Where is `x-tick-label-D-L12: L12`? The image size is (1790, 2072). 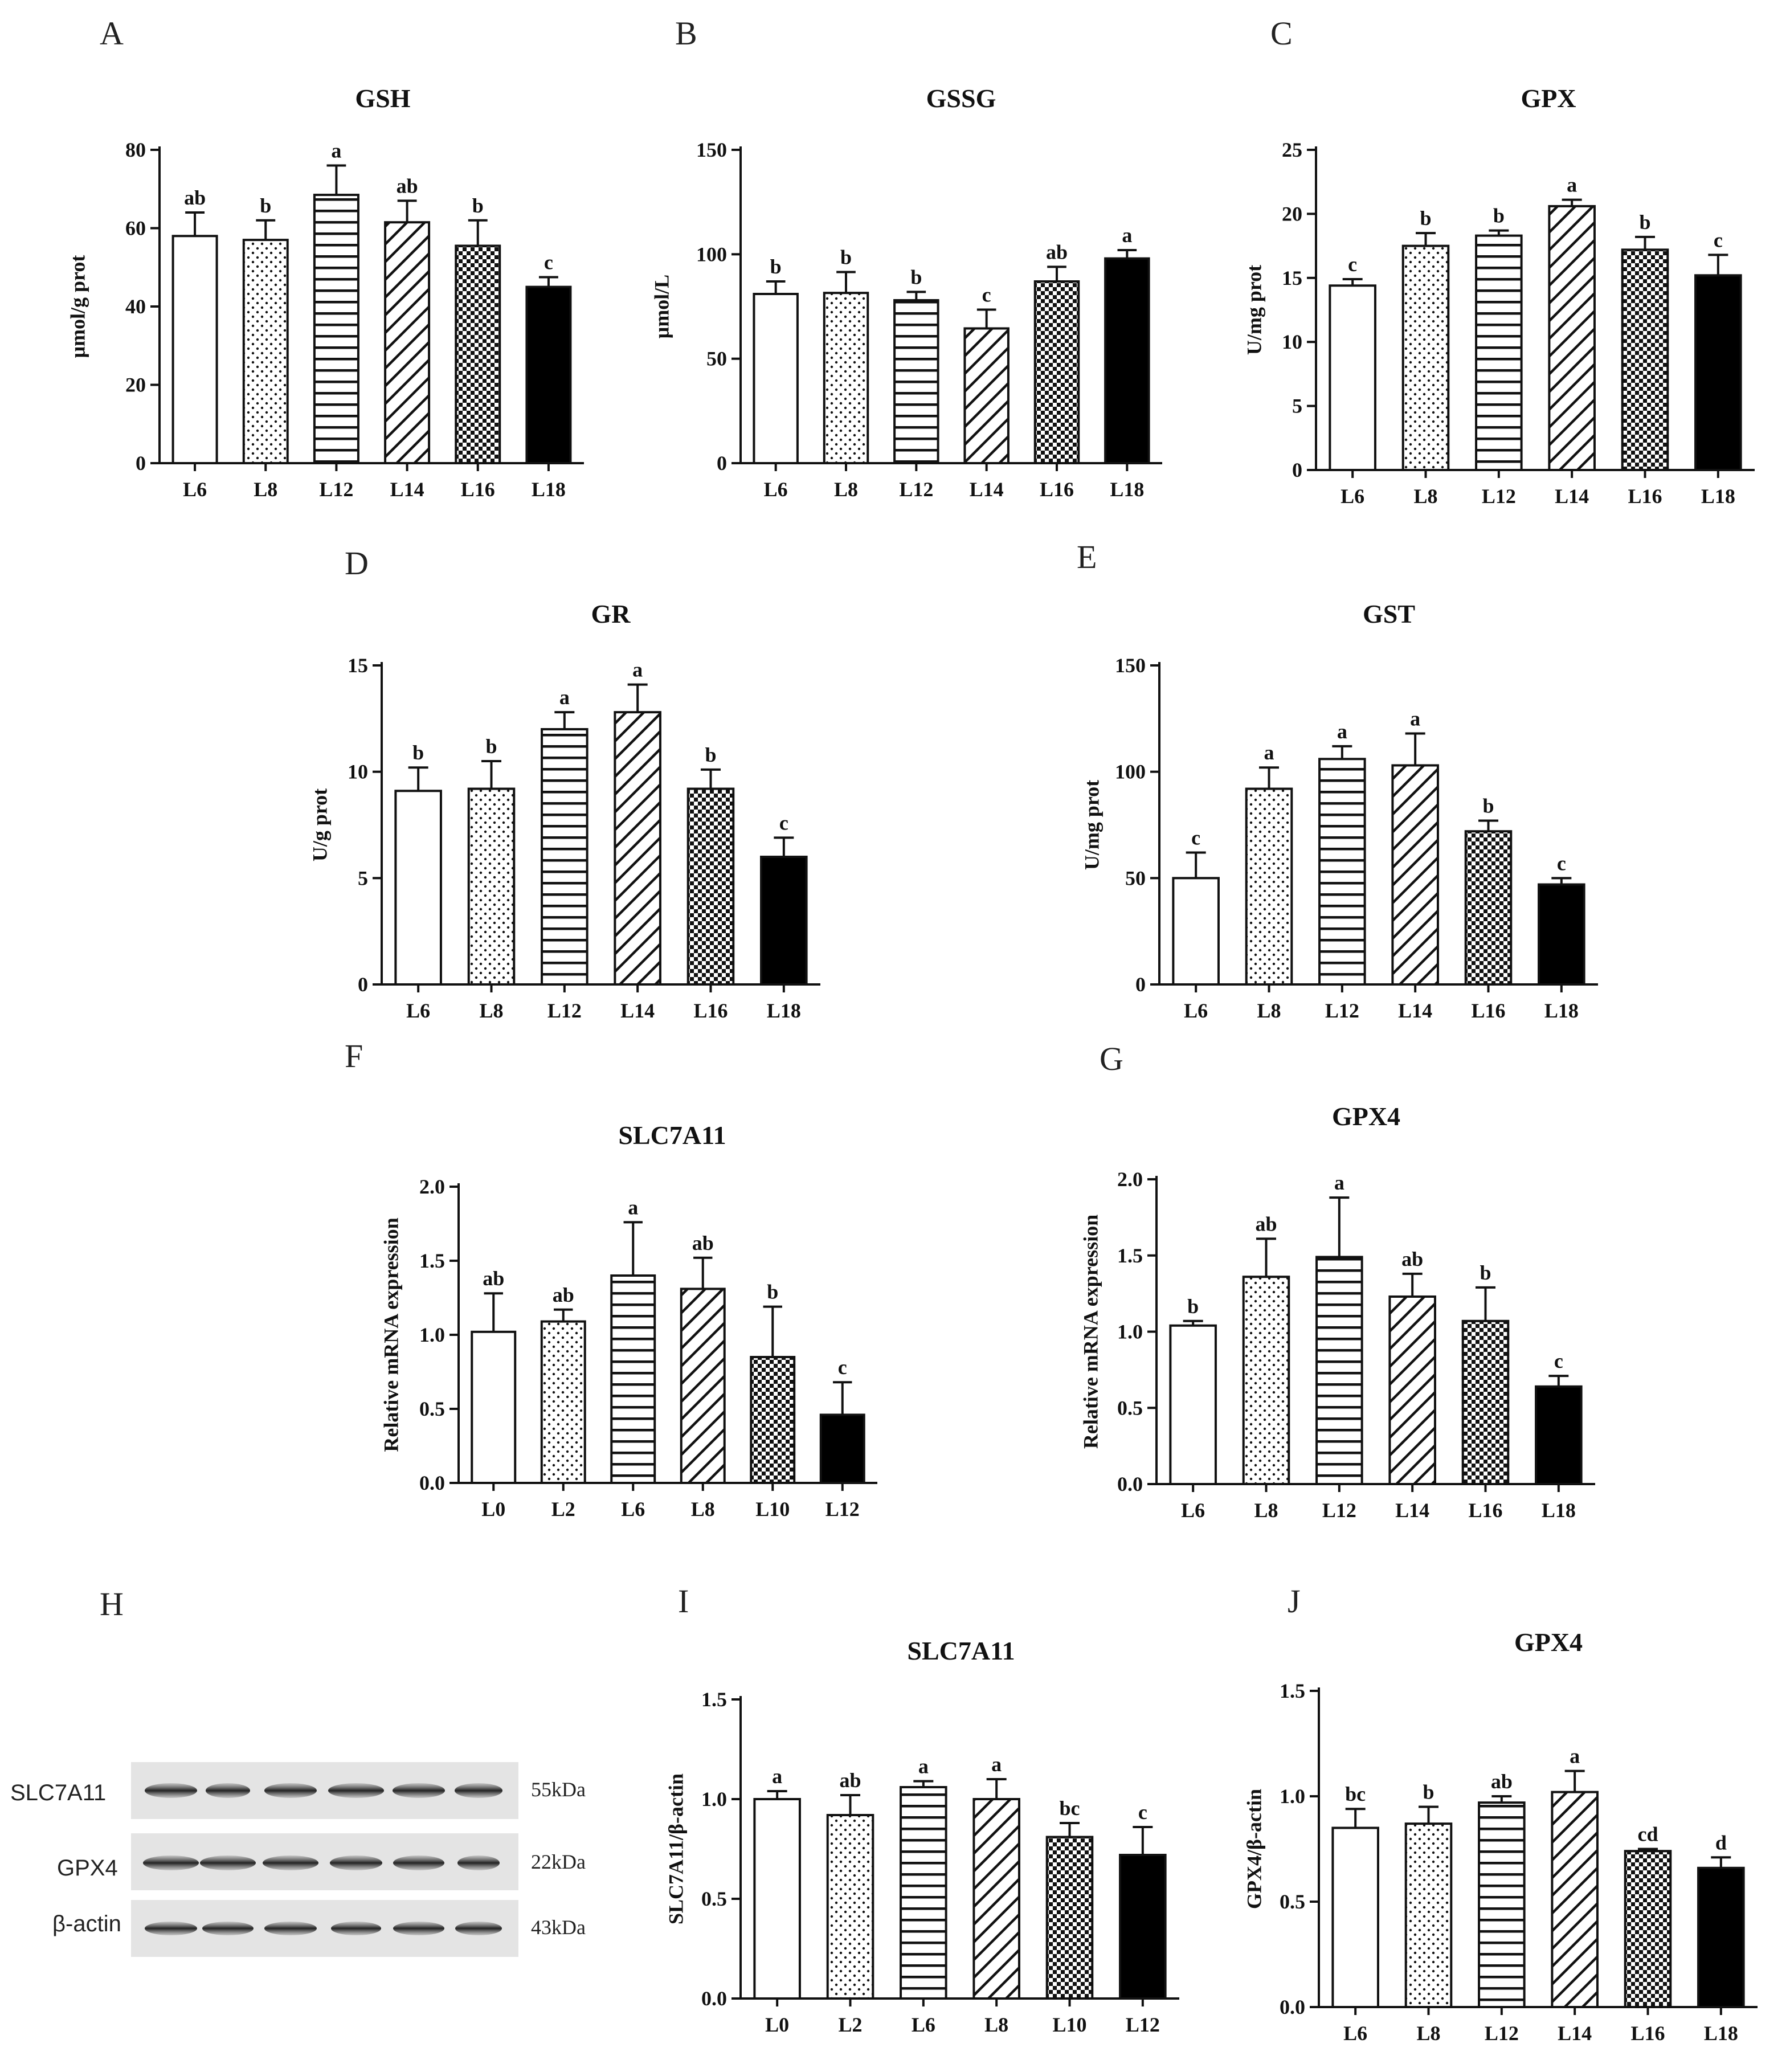 x-tick-label-D-L12: L12 is located at coordinates (564, 1010).